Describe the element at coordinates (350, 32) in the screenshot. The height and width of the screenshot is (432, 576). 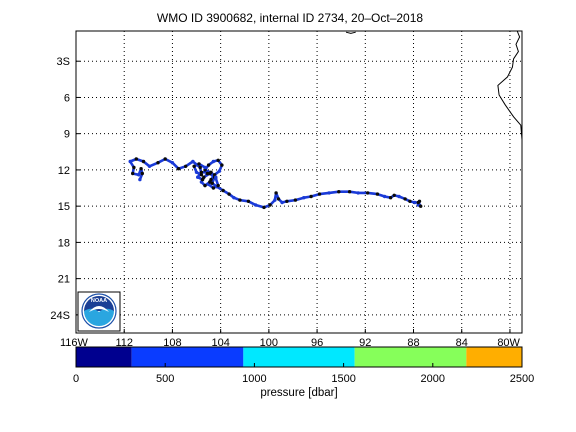
I see `galapagos-island-outline` at that location.